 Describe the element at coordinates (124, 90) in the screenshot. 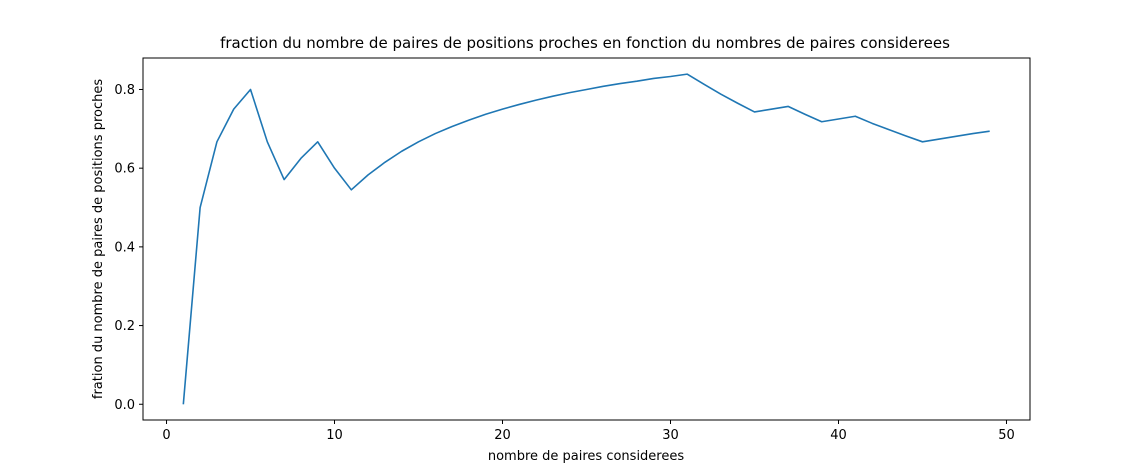

I see `y-tick-label: 0.8` at that location.